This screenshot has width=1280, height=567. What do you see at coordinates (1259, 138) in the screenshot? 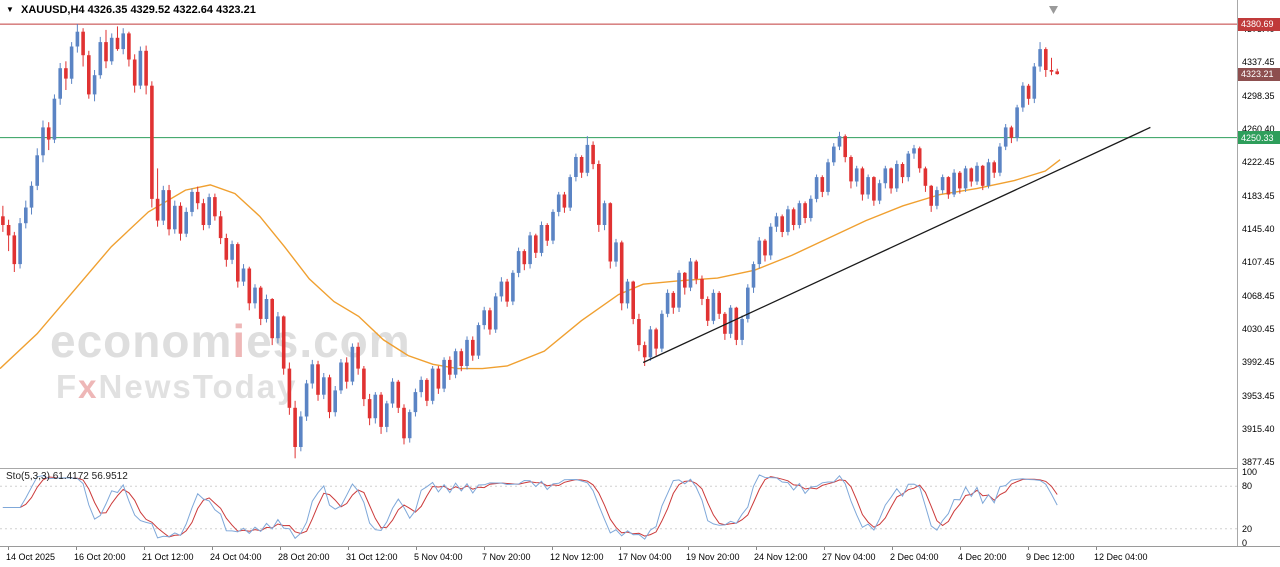
I see `price-marker-support: 4250.33` at bounding box center [1259, 138].